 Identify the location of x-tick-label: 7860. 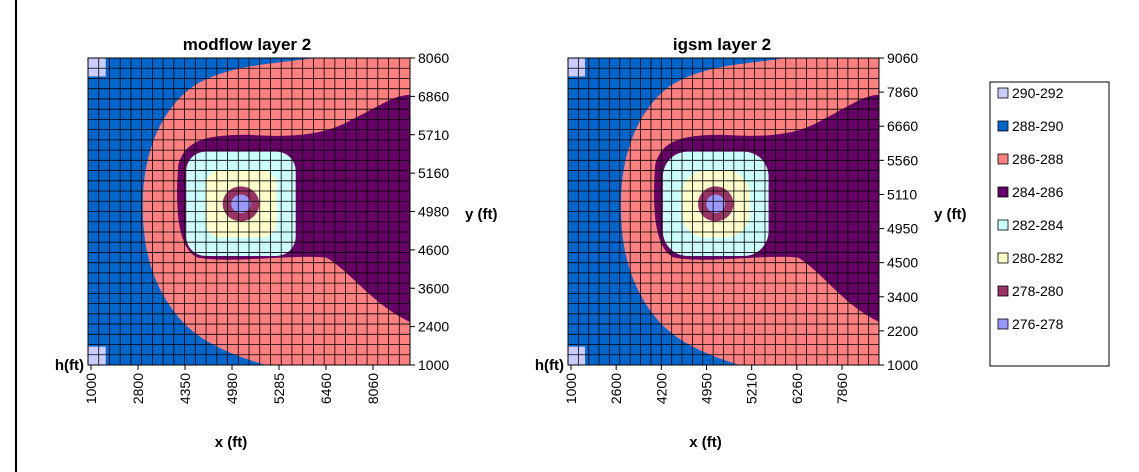
(842, 388).